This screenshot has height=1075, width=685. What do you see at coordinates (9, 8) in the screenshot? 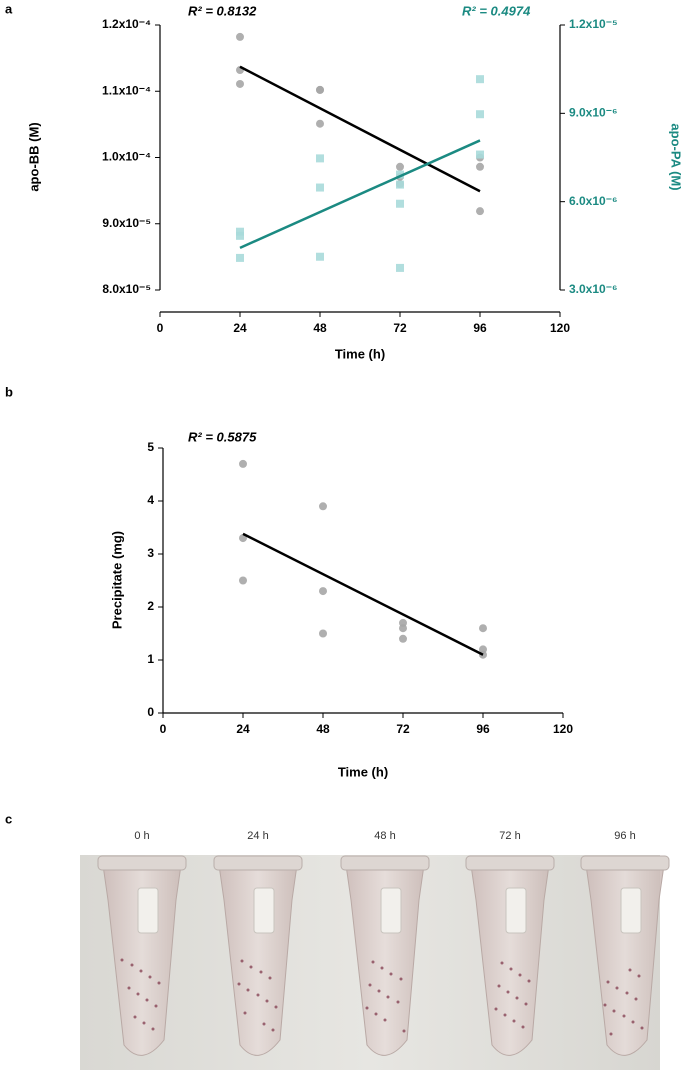
I see `panel-label: a` at bounding box center [9, 8].